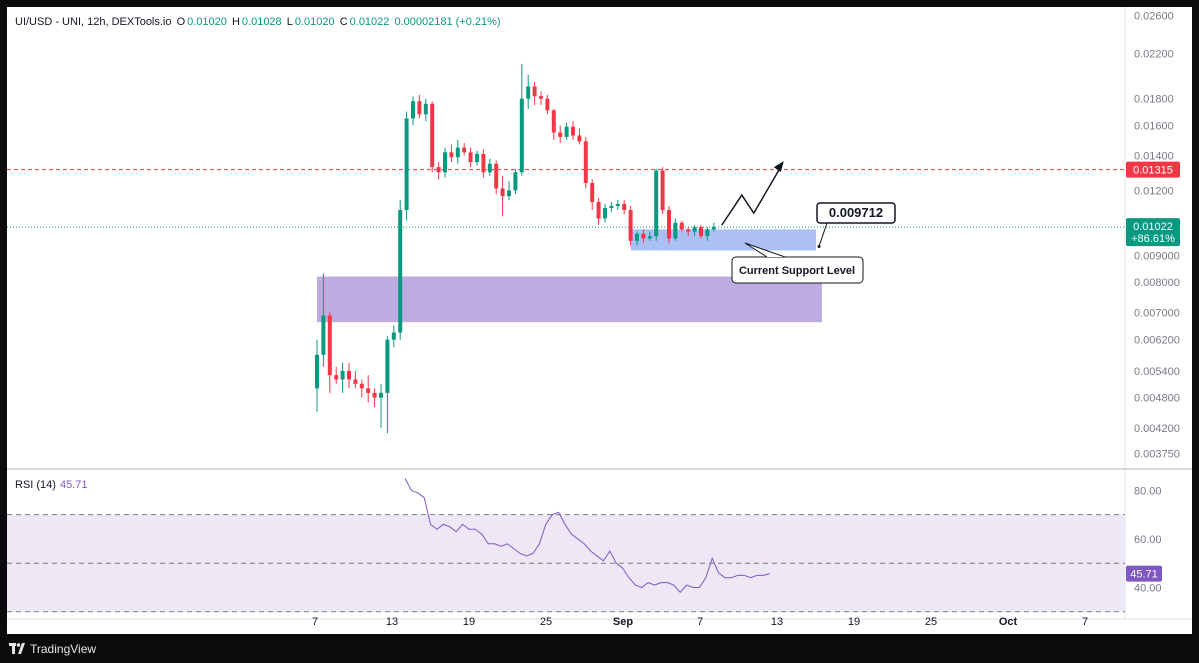 This screenshot has height=663, width=1199. Describe the element at coordinates (587, 536) in the screenshot. I see `rsi-line` at that location.